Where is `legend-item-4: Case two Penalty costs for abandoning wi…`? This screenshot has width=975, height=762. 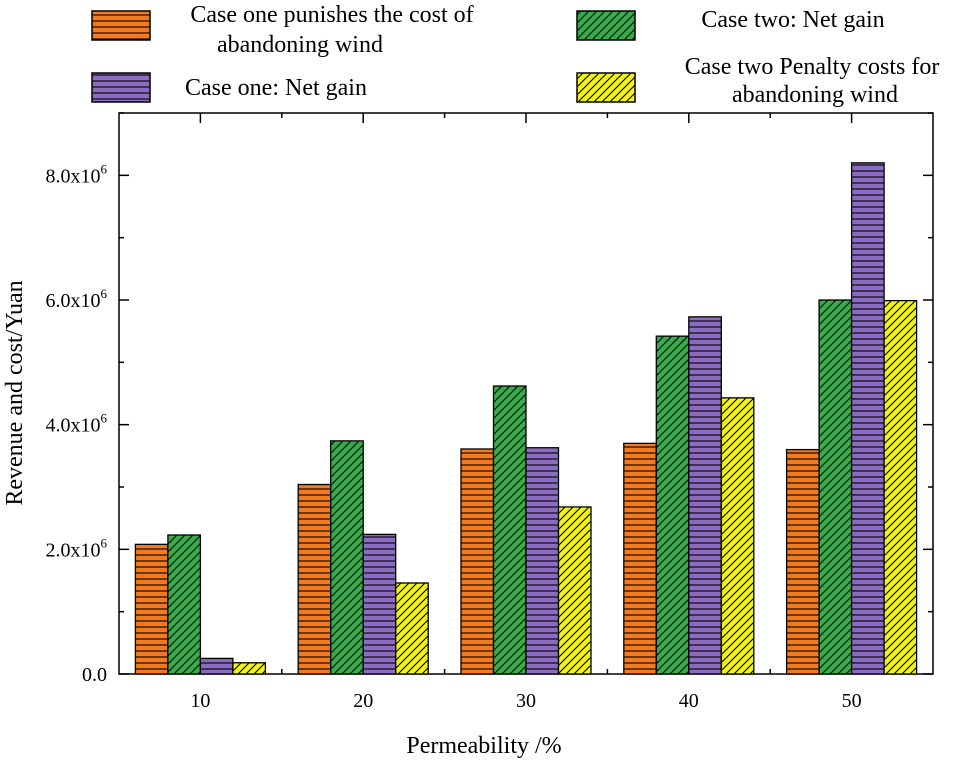 legend-item-4: Case two Penalty costs for abandoning wi… is located at coordinates (761, 81).